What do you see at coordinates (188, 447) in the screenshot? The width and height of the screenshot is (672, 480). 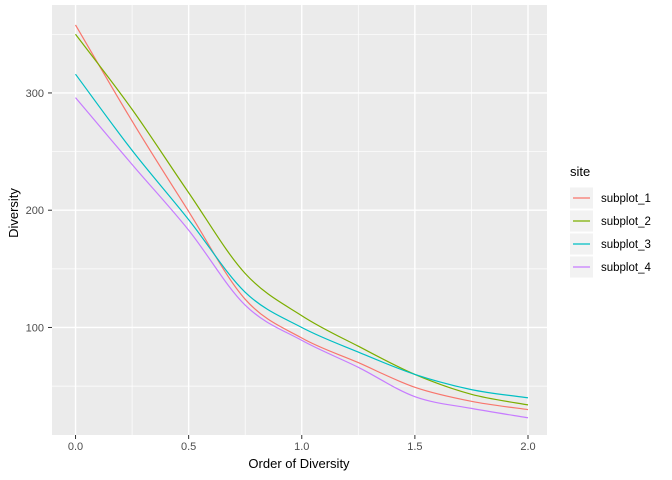 I see `x-tick-label: 0.5` at bounding box center [188, 447].